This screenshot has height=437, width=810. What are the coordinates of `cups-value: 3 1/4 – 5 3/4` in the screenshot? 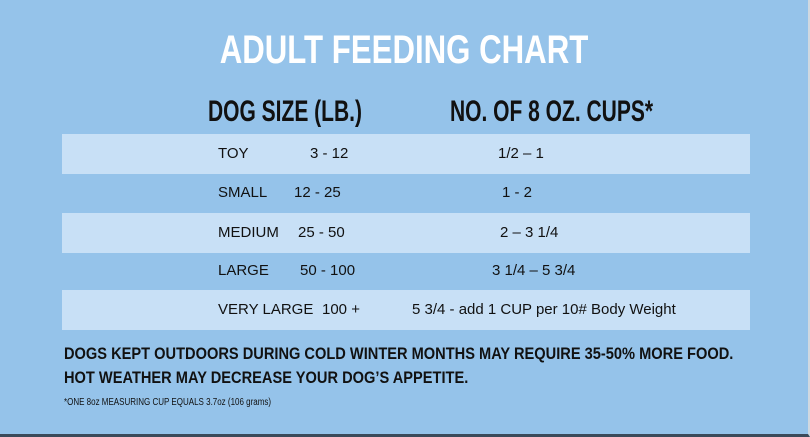 It's located at (534, 270).